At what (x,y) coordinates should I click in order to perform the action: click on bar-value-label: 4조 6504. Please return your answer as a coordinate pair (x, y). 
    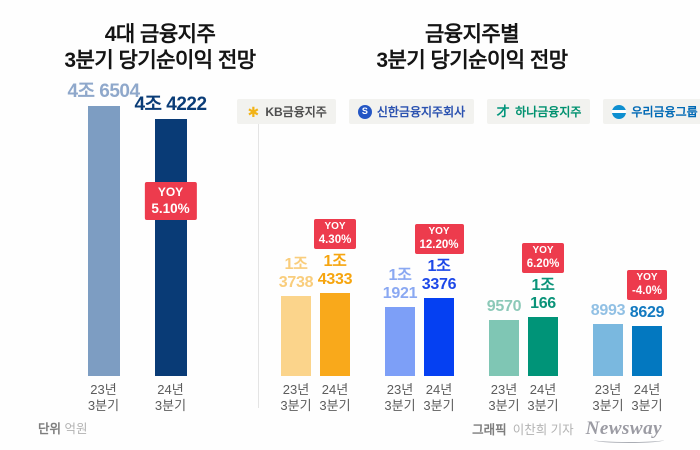
    Looking at the image, I should click on (103, 92).